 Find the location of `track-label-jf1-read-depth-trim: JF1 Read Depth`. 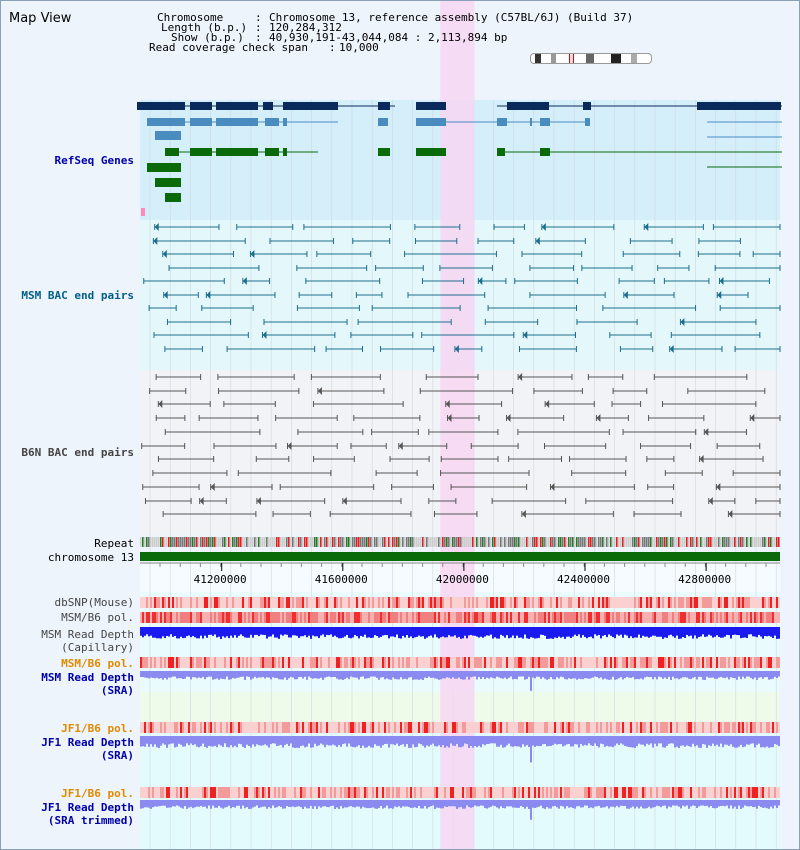

track-label-jf1-read-depth-trim: JF1 Read Depth is located at coordinates (87, 807).